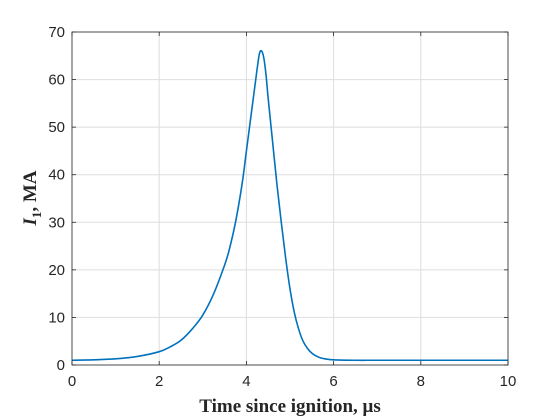  What do you see at coordinates (56, 317) in the screenshot?
I see `y-tick-label: 10` at bounding box center [56, 317].